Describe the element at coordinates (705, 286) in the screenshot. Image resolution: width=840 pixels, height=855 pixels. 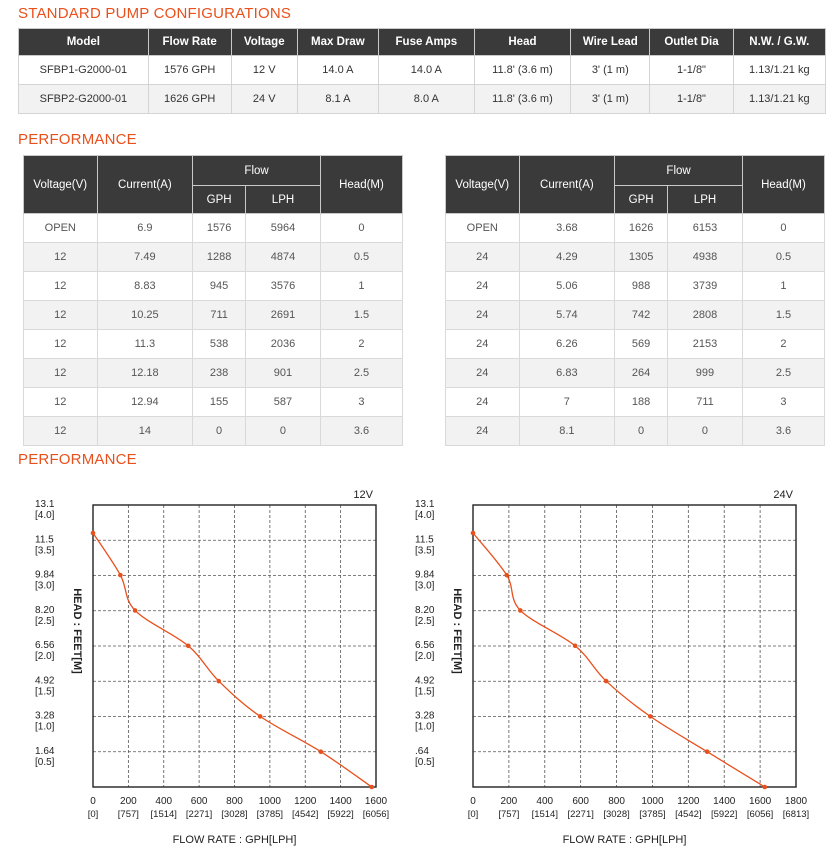
I see `cell-lph: 3739` at that location.